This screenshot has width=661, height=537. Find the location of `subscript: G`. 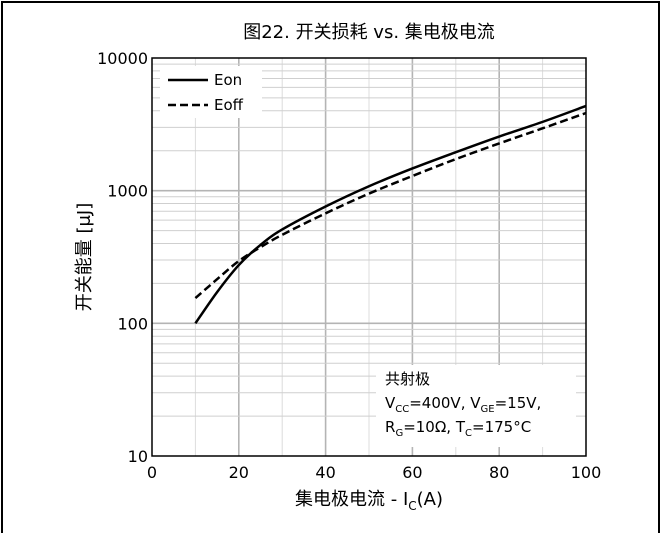

subscript: G is located at coordinates (399, 433).